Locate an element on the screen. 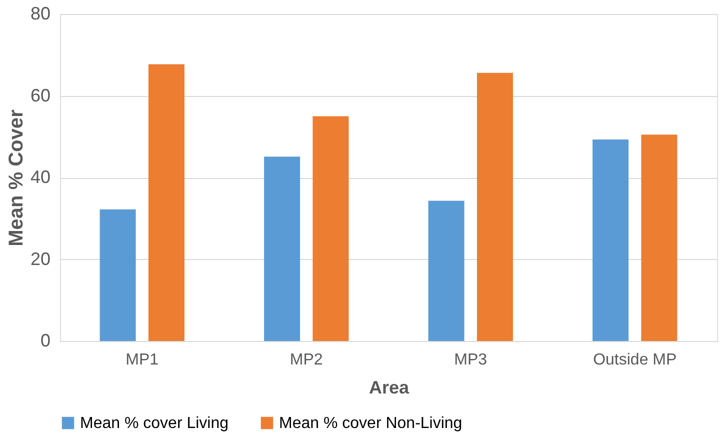 Image resolution: width=722 pixels, height=436 pixels. y-tick-label: 0 is located at coordinates (45, 340).